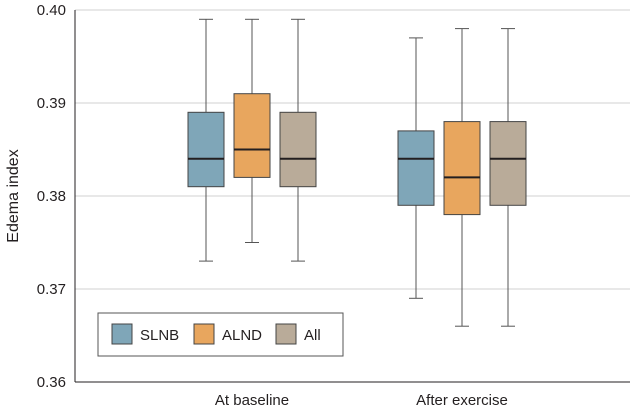 The width and height of the screenshot is (640, 410). Describe the element at coordinates (122, 334) in the screenshot. I see `legend-swatch-slnb` at that location.